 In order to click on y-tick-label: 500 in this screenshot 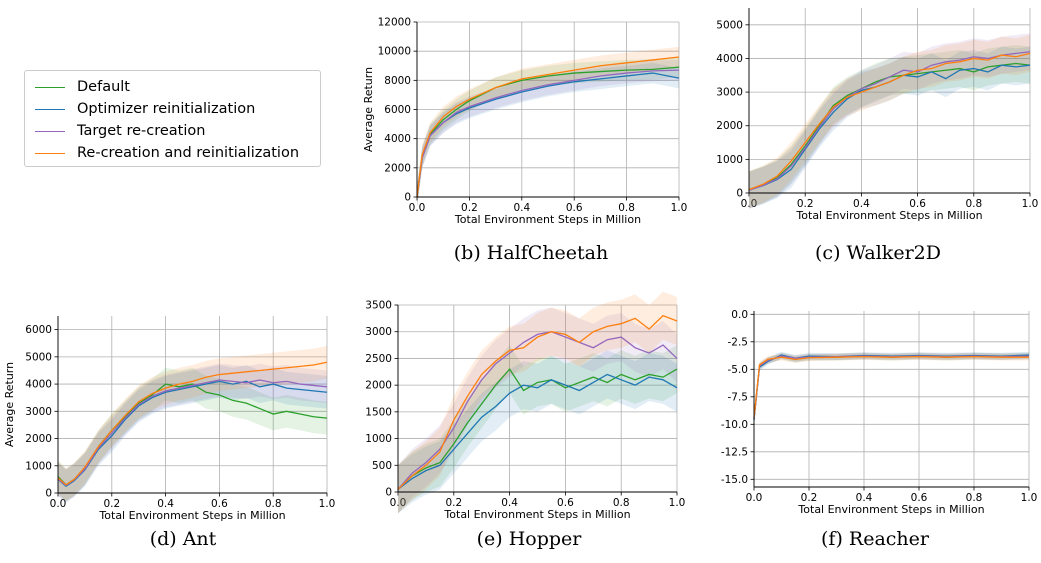, I will do `click(382, 466)`.